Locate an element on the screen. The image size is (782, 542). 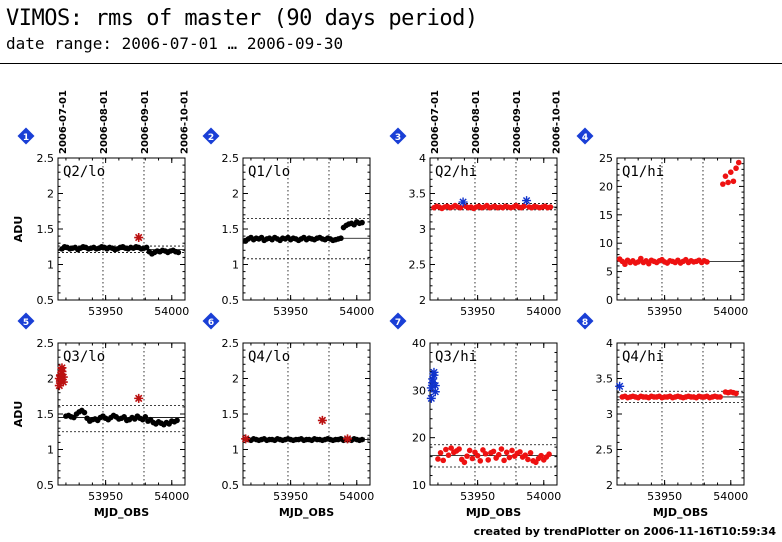
panel-7: 10 20 30 40 53950 54000 Q3/hi 7 MJD_OBS is located at coordinates (475, 415).